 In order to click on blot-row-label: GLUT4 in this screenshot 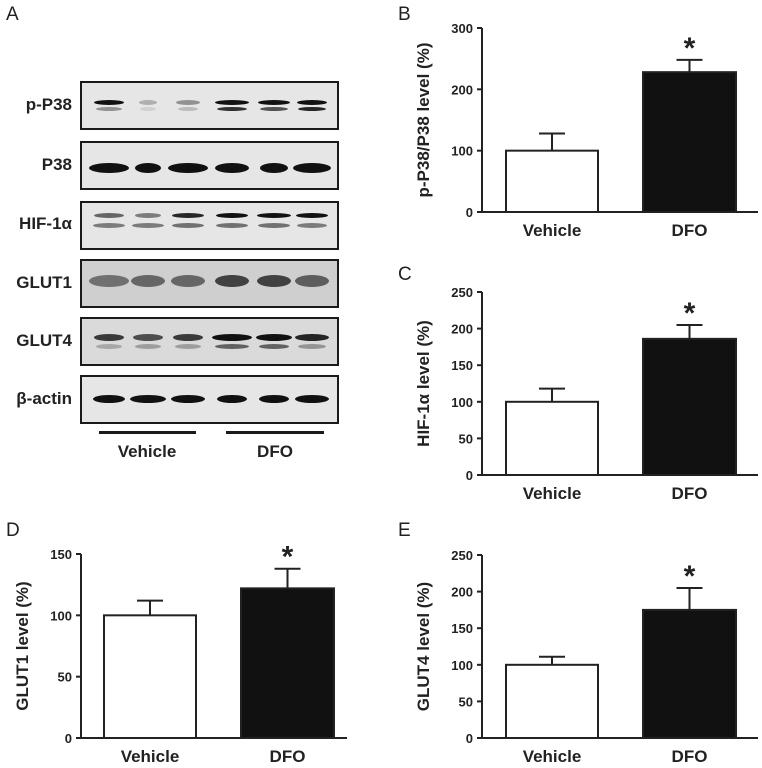, I will do `click(44, 340)`.